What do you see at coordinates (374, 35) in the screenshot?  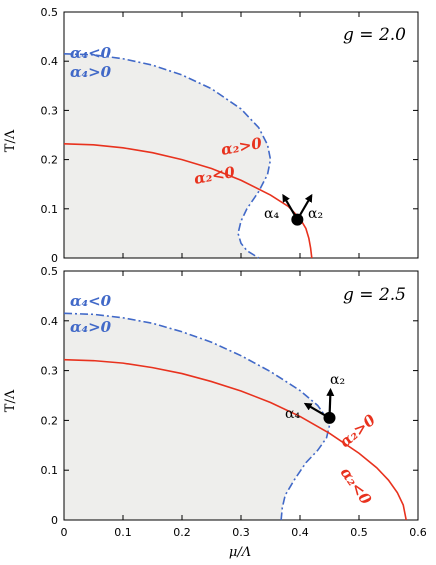 I see `panel-label: g = 2.0` at bounding box center [374, 35].